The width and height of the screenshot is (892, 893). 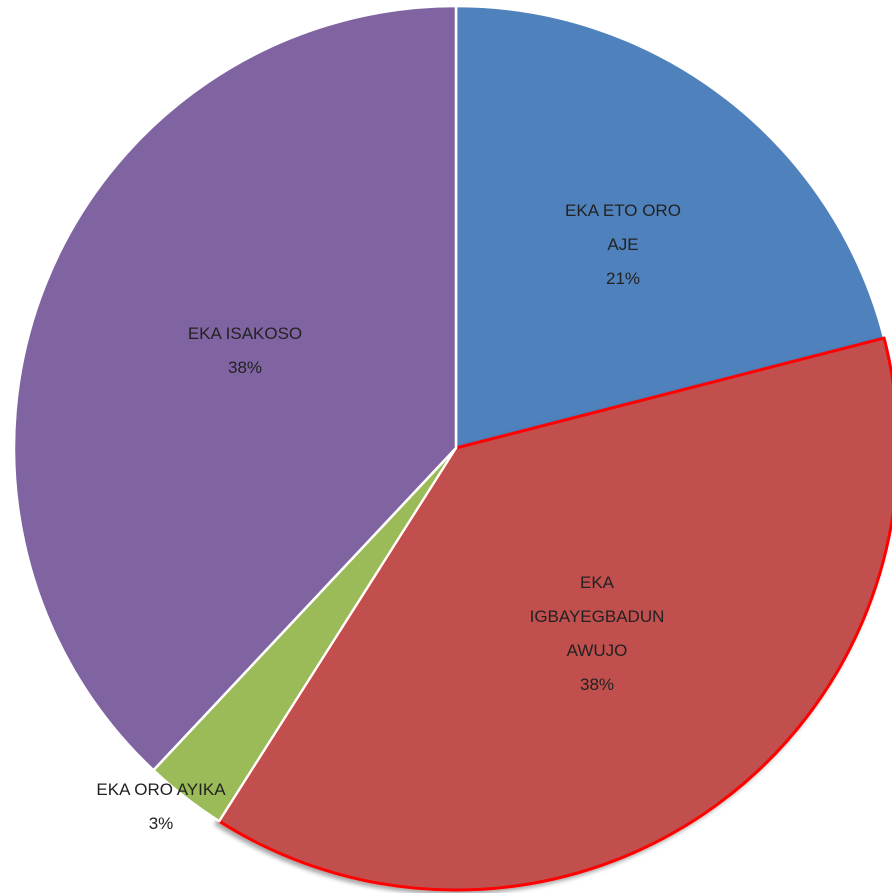 I want to click on slice-label: EKA IGBAYEGBADUN AWUJO 38%, so click(x=597, y=634).